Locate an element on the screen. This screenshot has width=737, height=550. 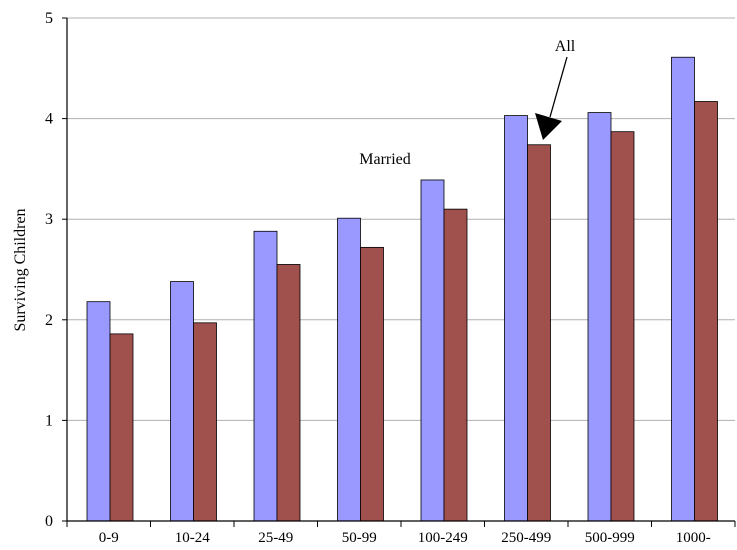
x-tick-label: 50-99 is located at coordinates (359, 538).